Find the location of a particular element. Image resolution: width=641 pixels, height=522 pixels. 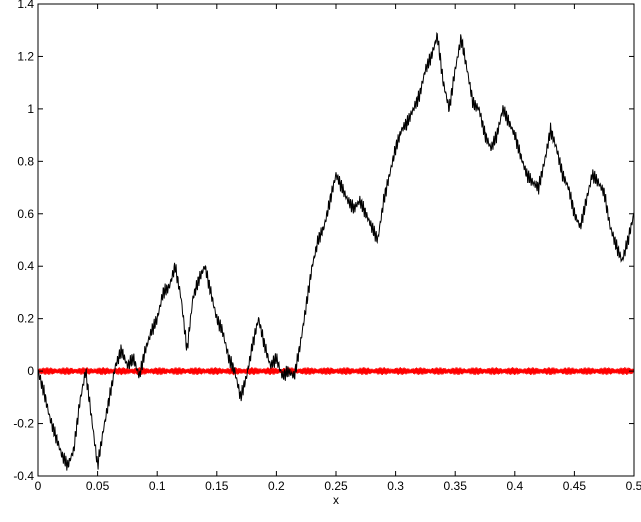

x-tick-label: 0.15 is located at coordinates (217, 486).